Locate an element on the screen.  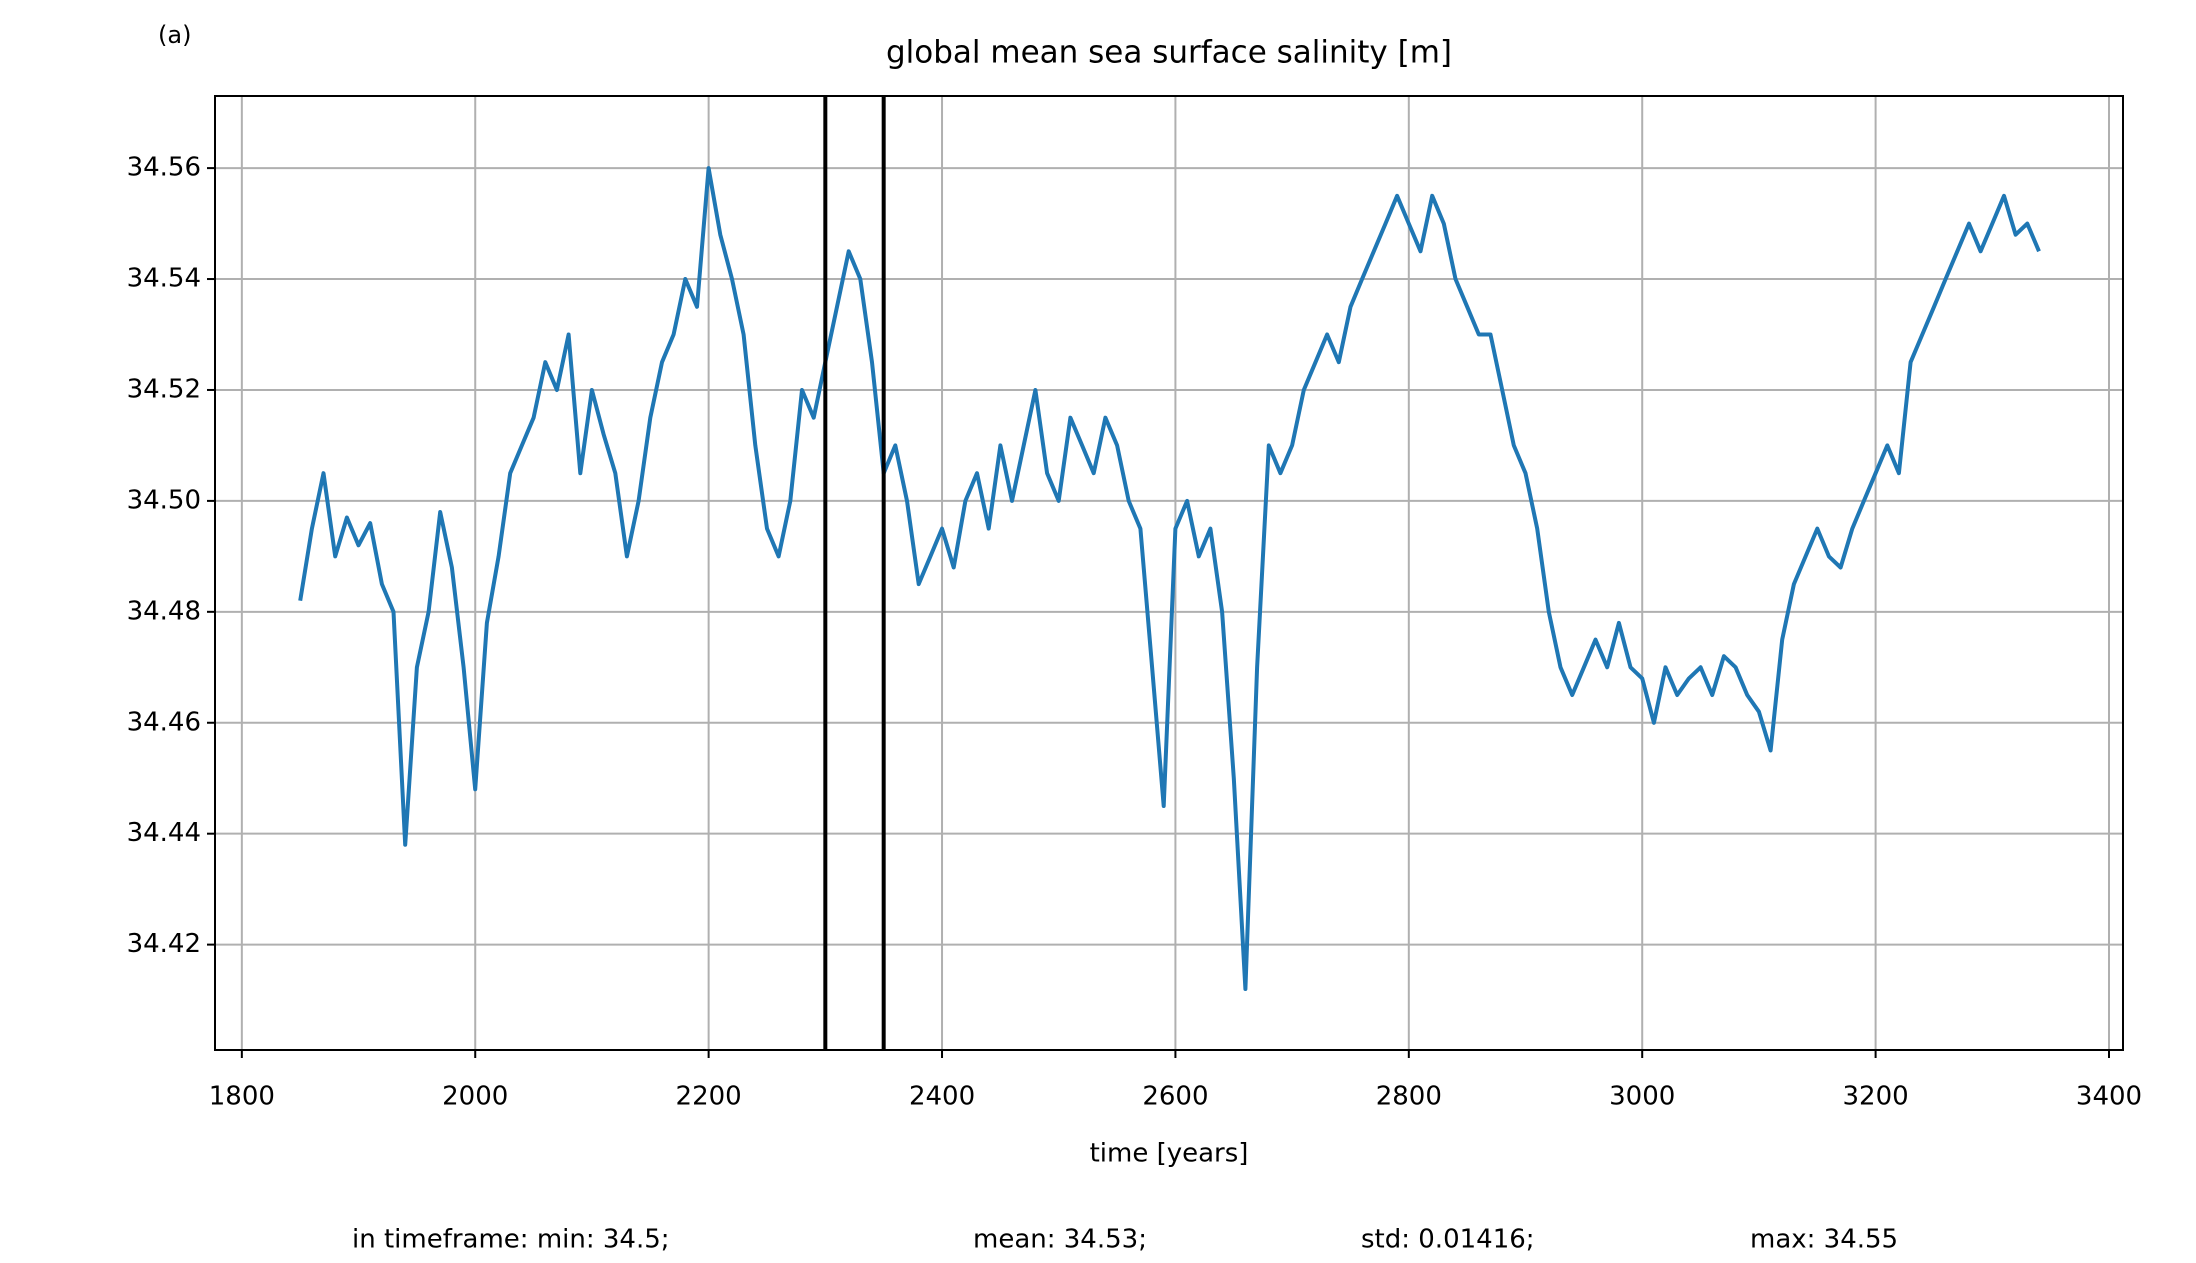
x-tick-label: 1800 is located at coordinates (242, 1097).